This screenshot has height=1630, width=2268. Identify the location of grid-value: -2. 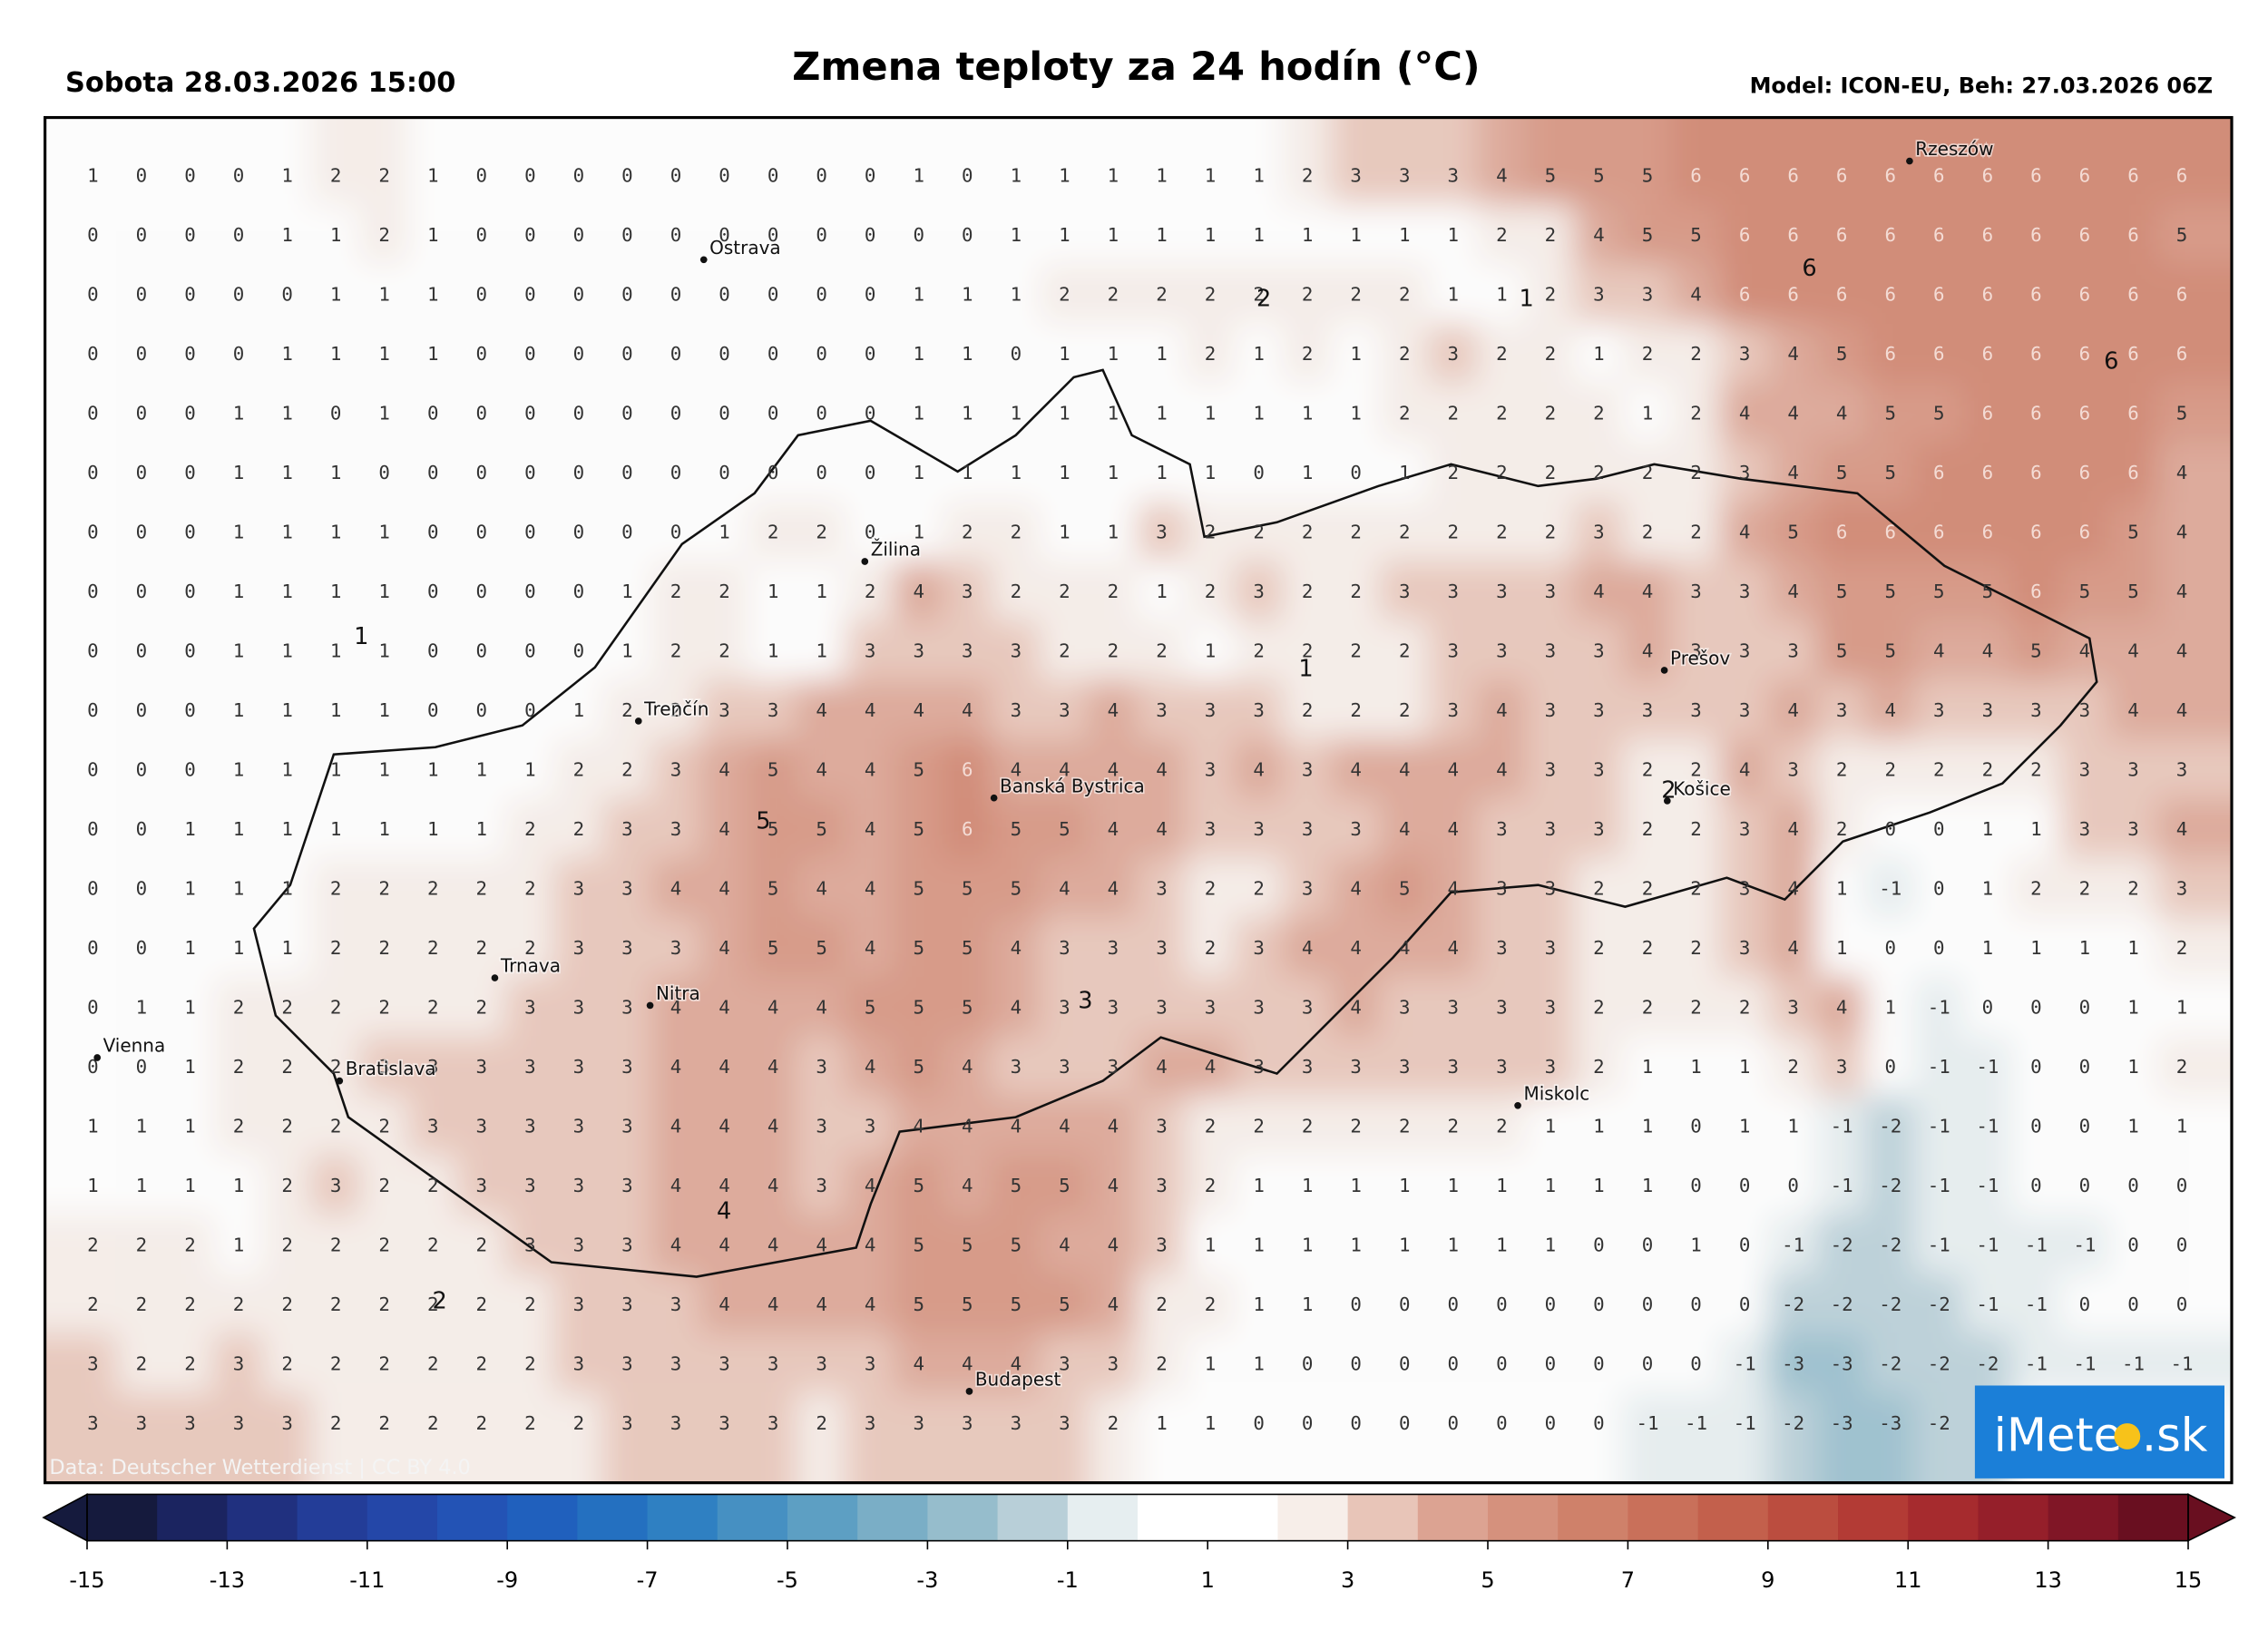
(1842, 1246).